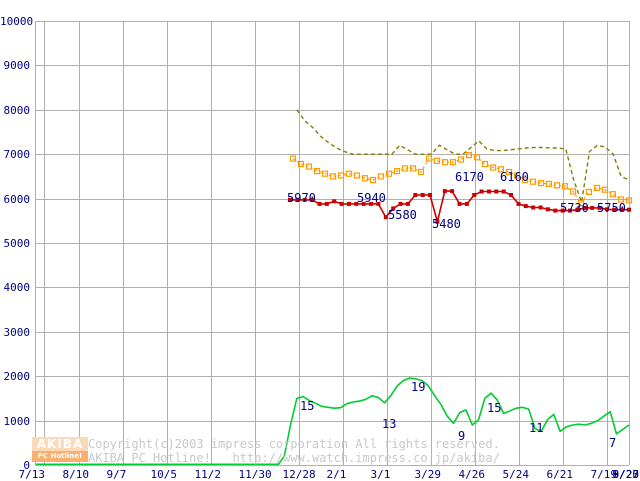  Describe the element at coordinates (17, 332) in the screenshot. I see `y-axis-tick-label: 3000` at that location.